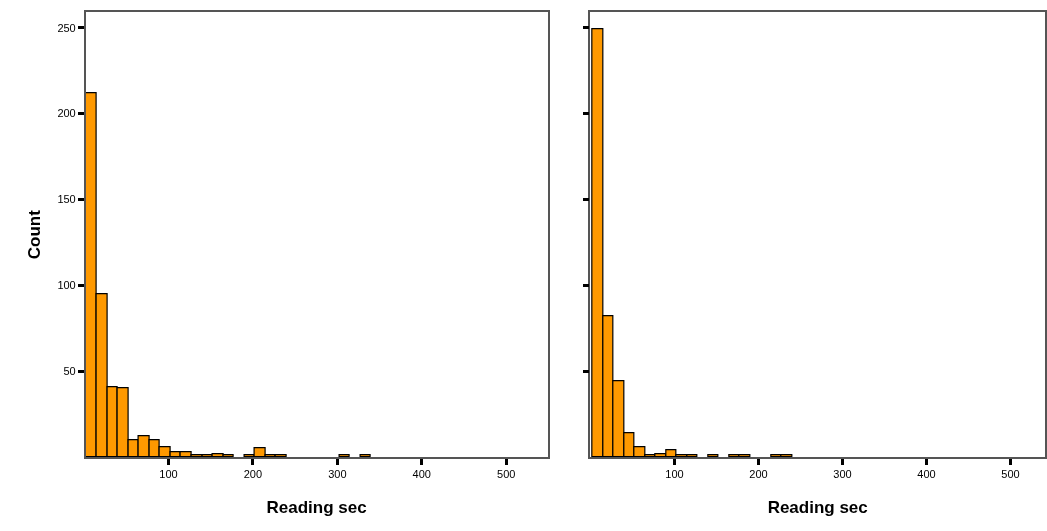  Describe the element at coordinates (66, 285) in the screenshot. I see `y-tick-label: 100` at that location.